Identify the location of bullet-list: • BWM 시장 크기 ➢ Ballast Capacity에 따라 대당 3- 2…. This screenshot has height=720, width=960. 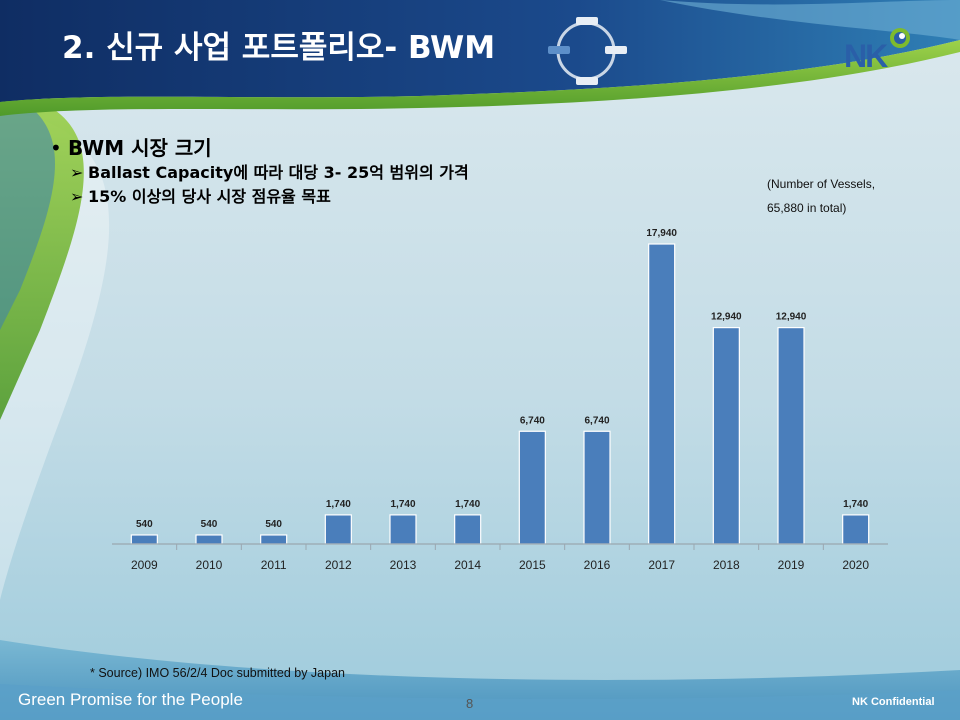
(259, 170).